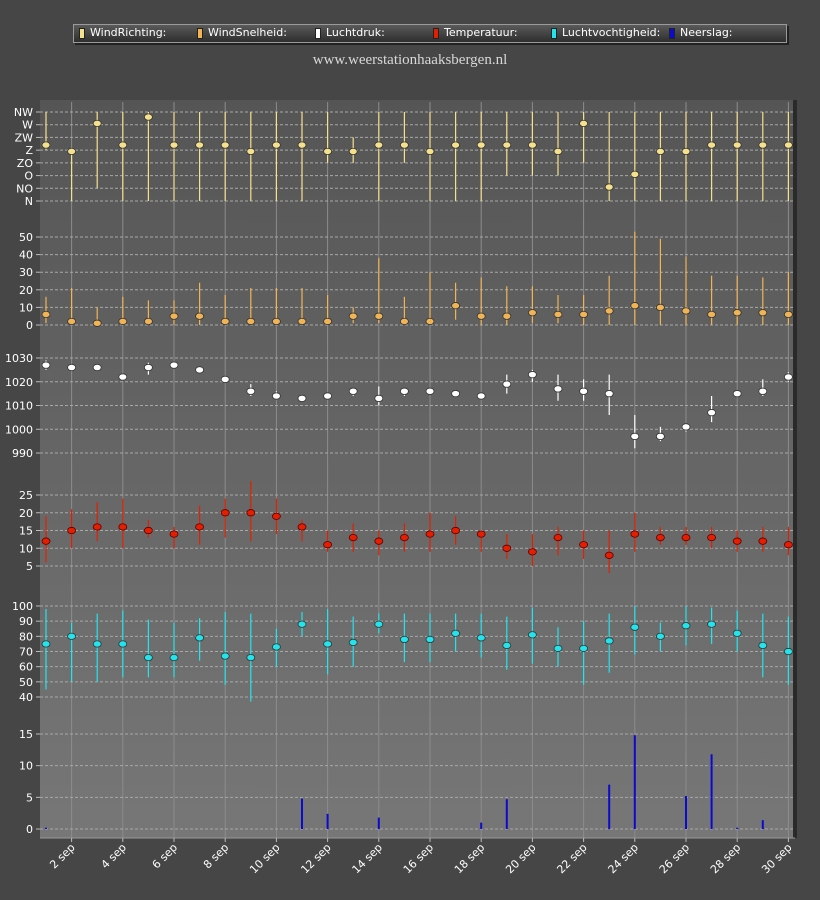 This screenshot has height=900, width=820. What do you see at coordinates (26, 652) in the screenshot?
I see `y-tick-label: 70` at bounding box center [26, 652].